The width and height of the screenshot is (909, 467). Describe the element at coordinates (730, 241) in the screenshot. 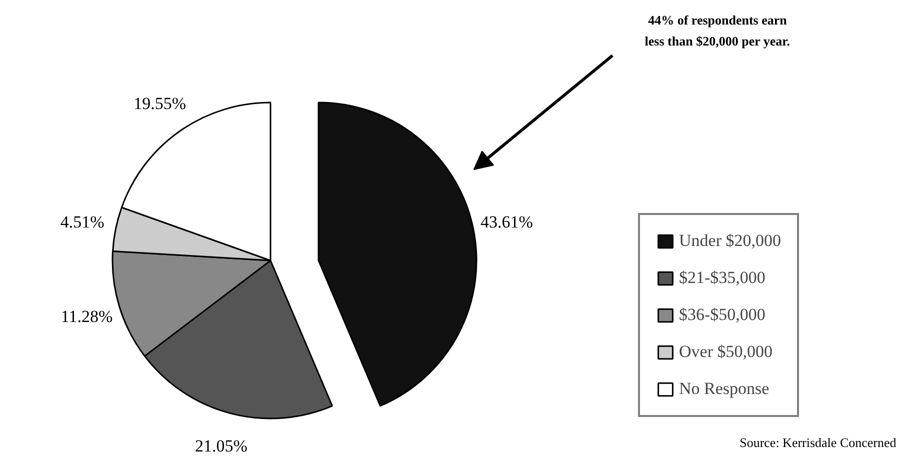

I see `legend-label: Under $20,000` at that location.